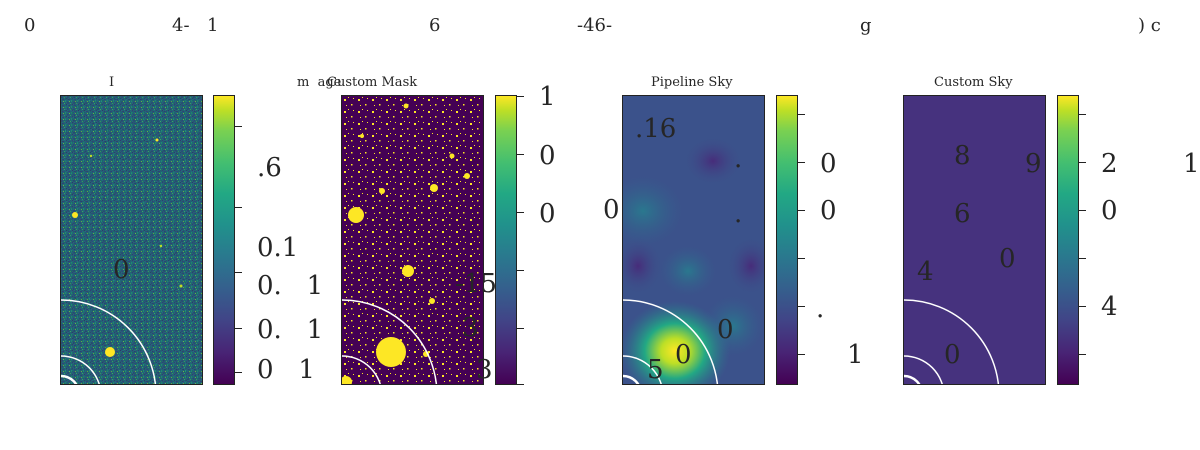 The width and height of the screenshot is (1200, 450). What do you see at coordinates (372, 82) in the screenshot?
I see `panel-3-title: Custom Mask` at bounding box center [372, 82].